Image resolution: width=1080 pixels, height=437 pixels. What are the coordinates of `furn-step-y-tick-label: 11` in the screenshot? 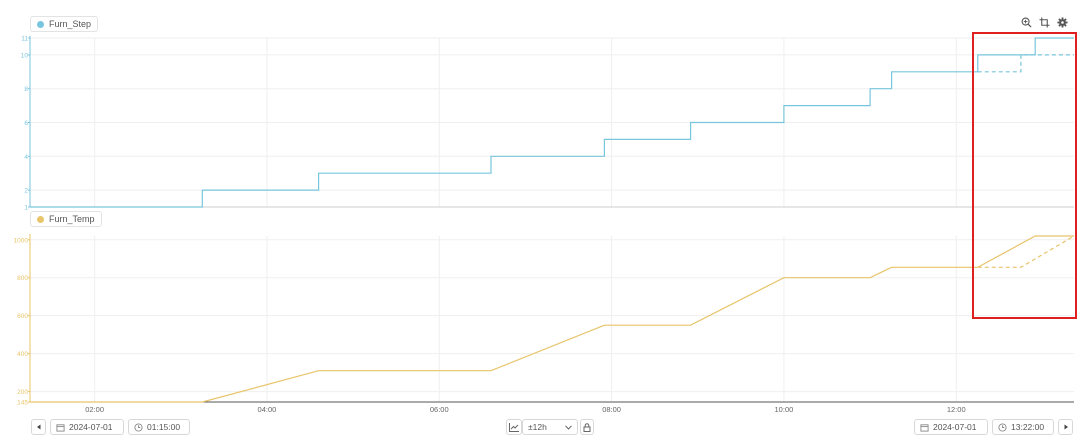 It's located at (24, 39).